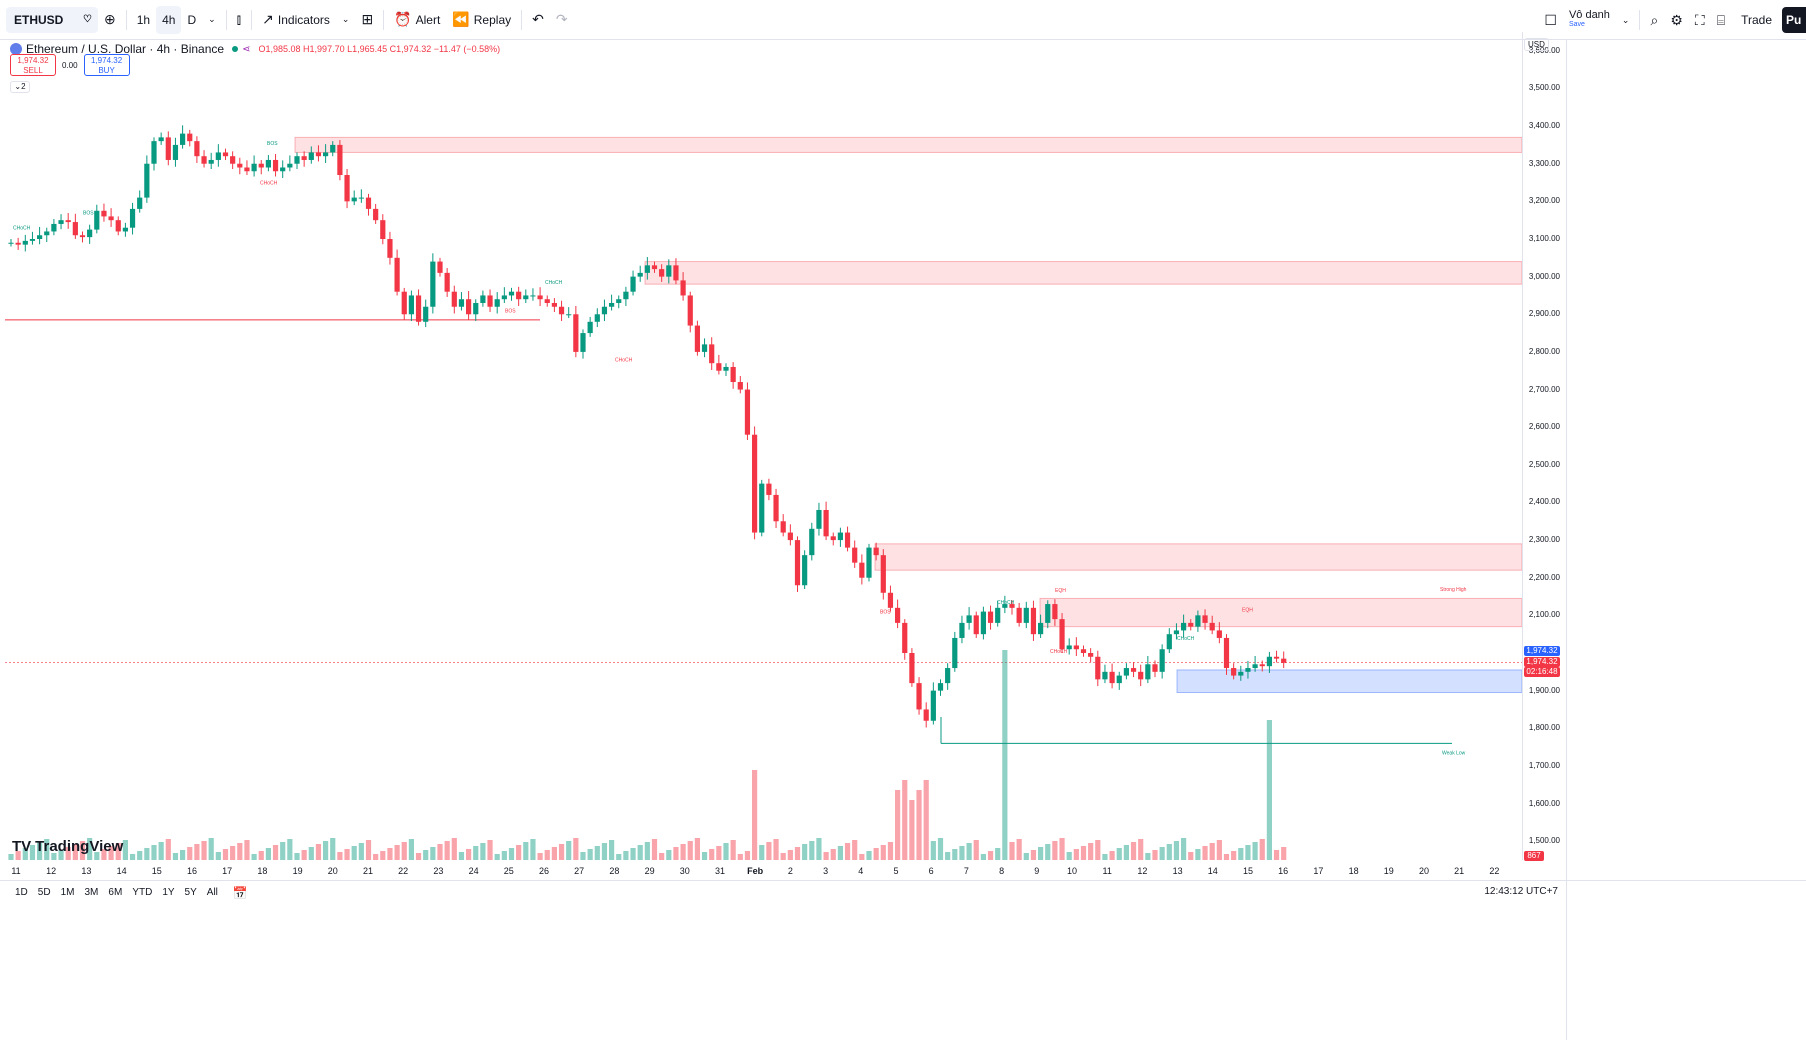 The height and width of the screenshot is (1040, 1806). I want to click on range-1y: 1Y, so click(168, 892).